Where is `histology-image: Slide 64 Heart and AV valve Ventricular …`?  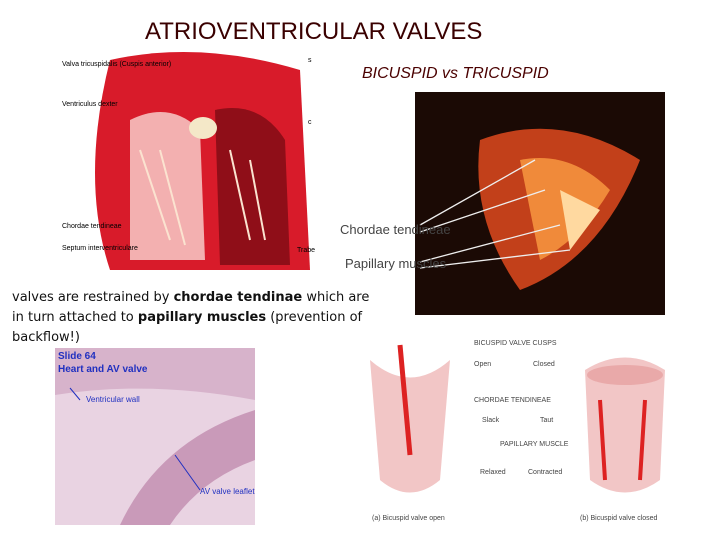
histology-image: Slide 64 Heart and AV valve Ventricular … is located at coordinates (155, 436).